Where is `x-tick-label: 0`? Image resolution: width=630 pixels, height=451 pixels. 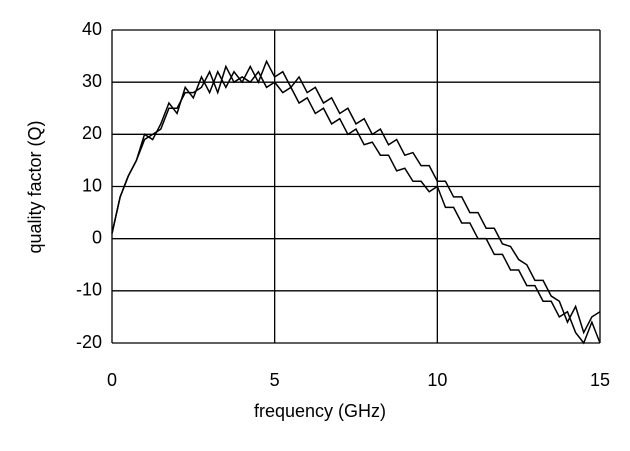 x-tick-label: 0 is located at coordinates (112, 380).